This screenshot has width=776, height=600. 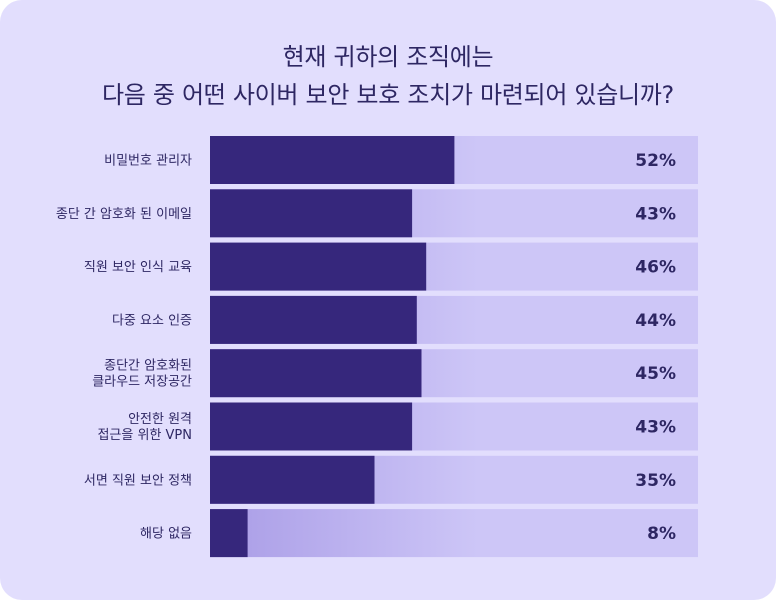 I want to click on category-label: 다중 요소 인증, so click(x=152, y=320).